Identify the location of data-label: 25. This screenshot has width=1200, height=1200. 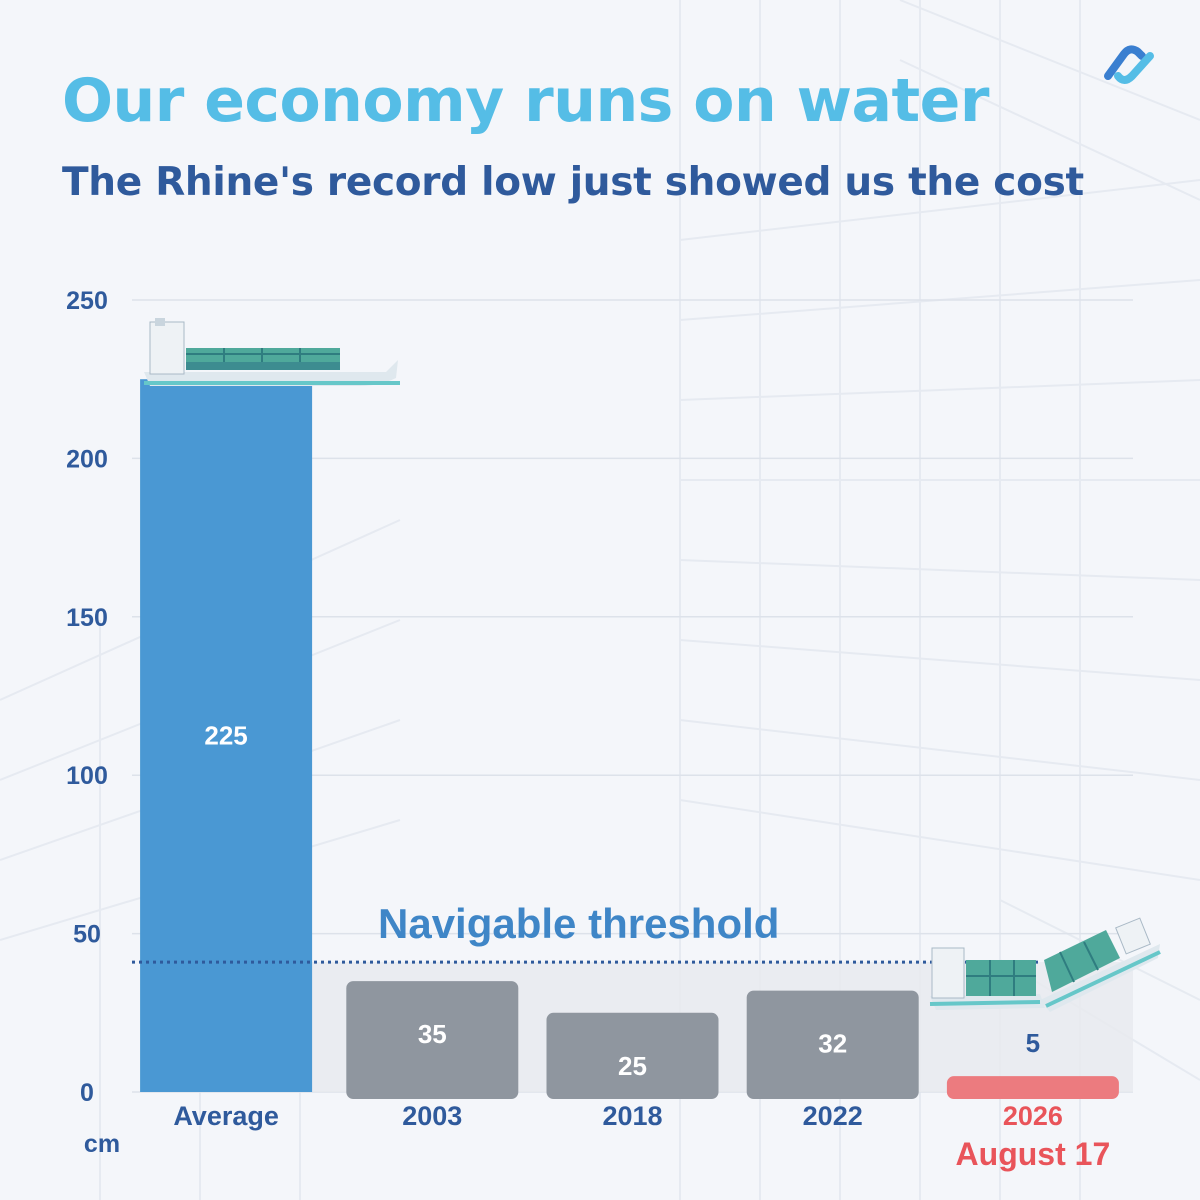
(632, 1066).